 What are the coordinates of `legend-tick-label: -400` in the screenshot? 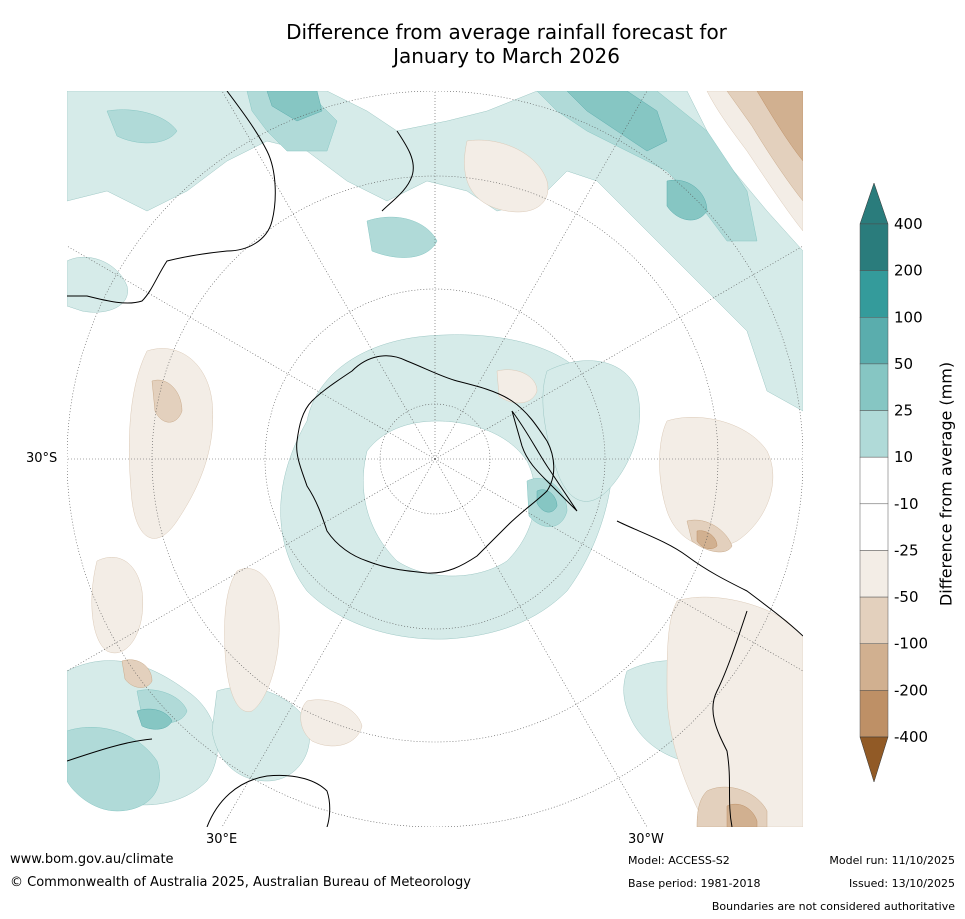 It's located at (911, 737).